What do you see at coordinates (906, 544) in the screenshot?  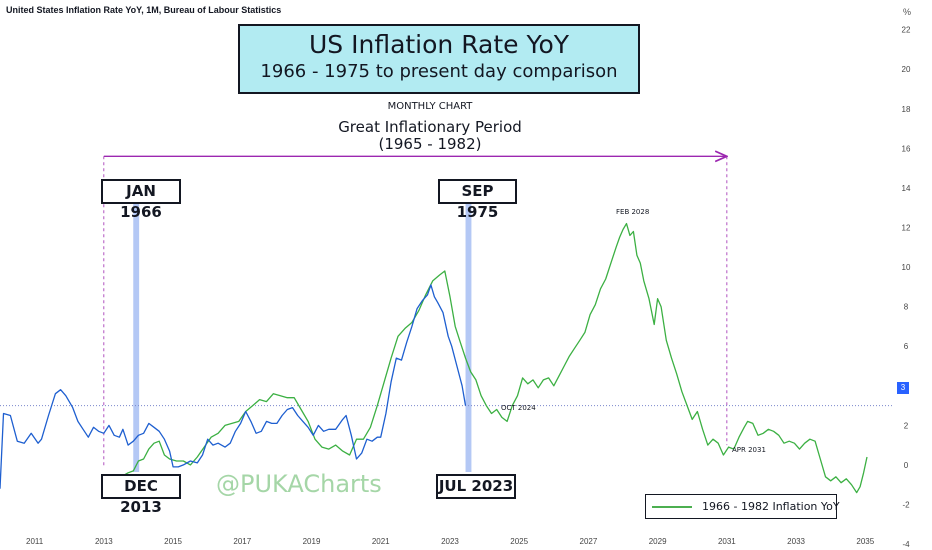 I see `y-tick-label: -4` at bounding box center [906, 544].